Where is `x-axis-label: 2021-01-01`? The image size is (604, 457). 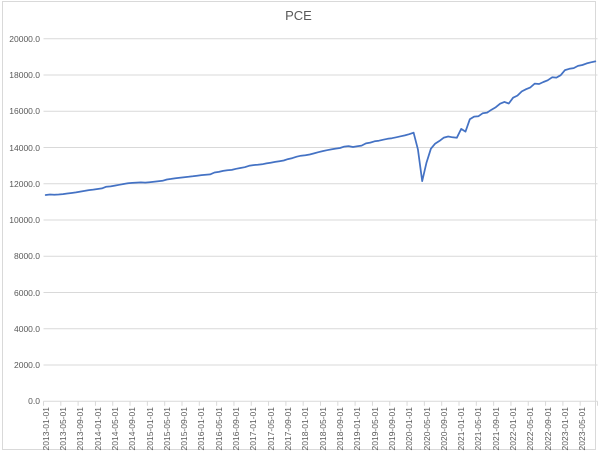 x-axis-label: 2021-01-01 is located at coordinates (461, 429).